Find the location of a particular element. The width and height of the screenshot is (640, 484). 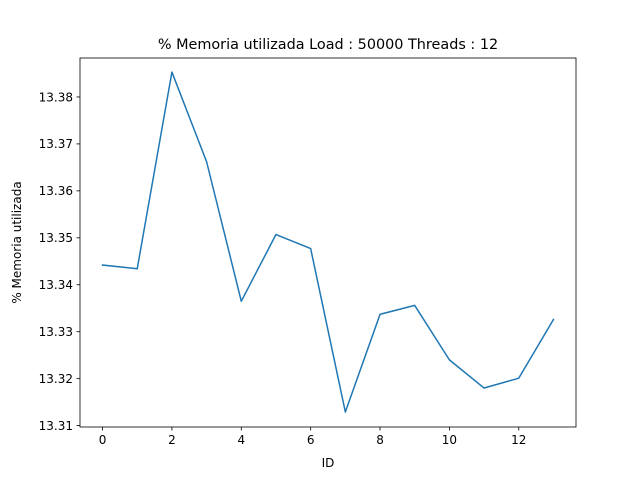

x-axis-label: ID is located at coordinates (328, 463).